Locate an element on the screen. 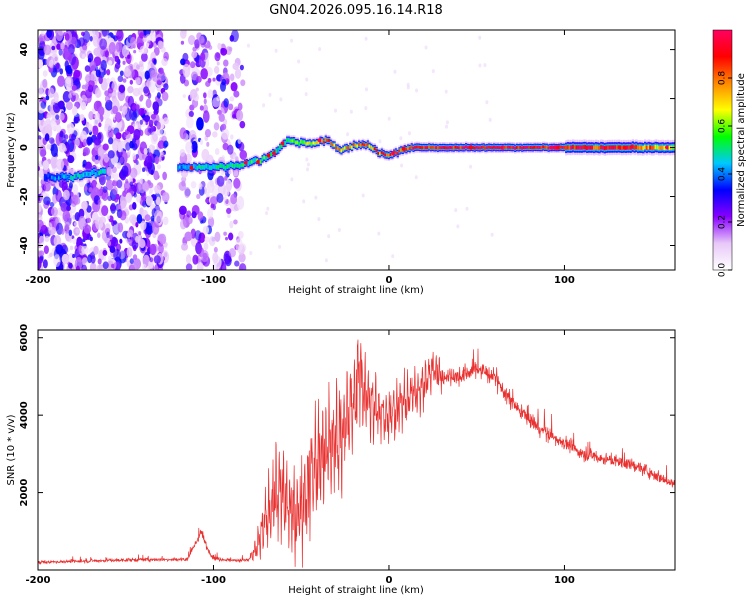 This screenshot has height=600, width=750. spectrogram-y-tick-label: 40 is located at coordinates (24, 50).